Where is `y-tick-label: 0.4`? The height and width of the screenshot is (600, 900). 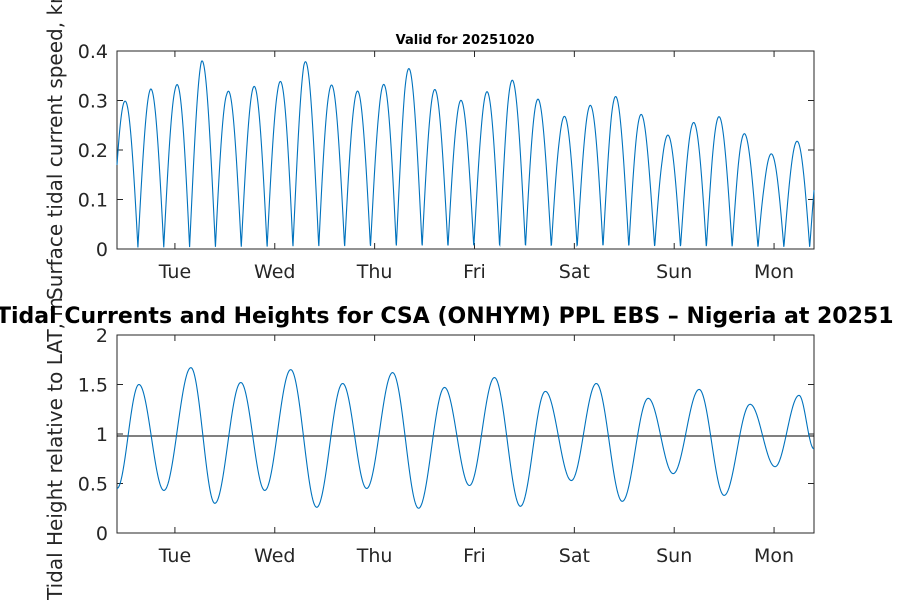 y-tick-label: 0.4 is located at coordinates (93, 52).